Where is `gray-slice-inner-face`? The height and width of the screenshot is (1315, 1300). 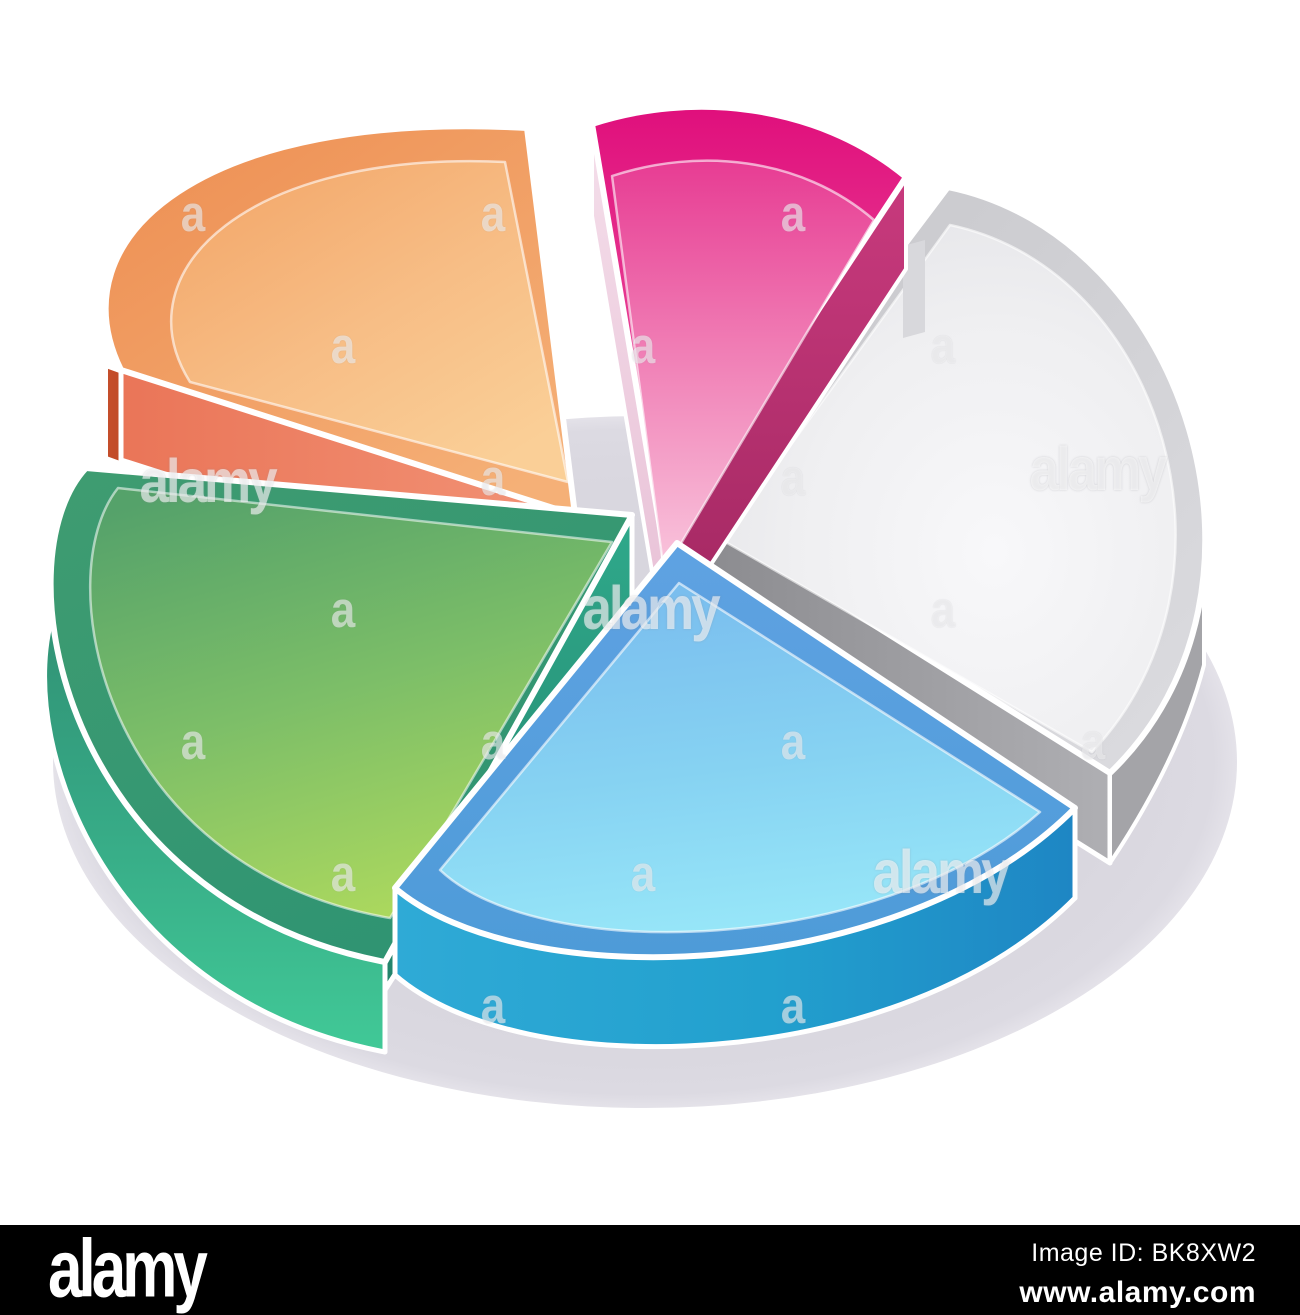
gray-slice-inner-face is located at coordinates (948, 488).